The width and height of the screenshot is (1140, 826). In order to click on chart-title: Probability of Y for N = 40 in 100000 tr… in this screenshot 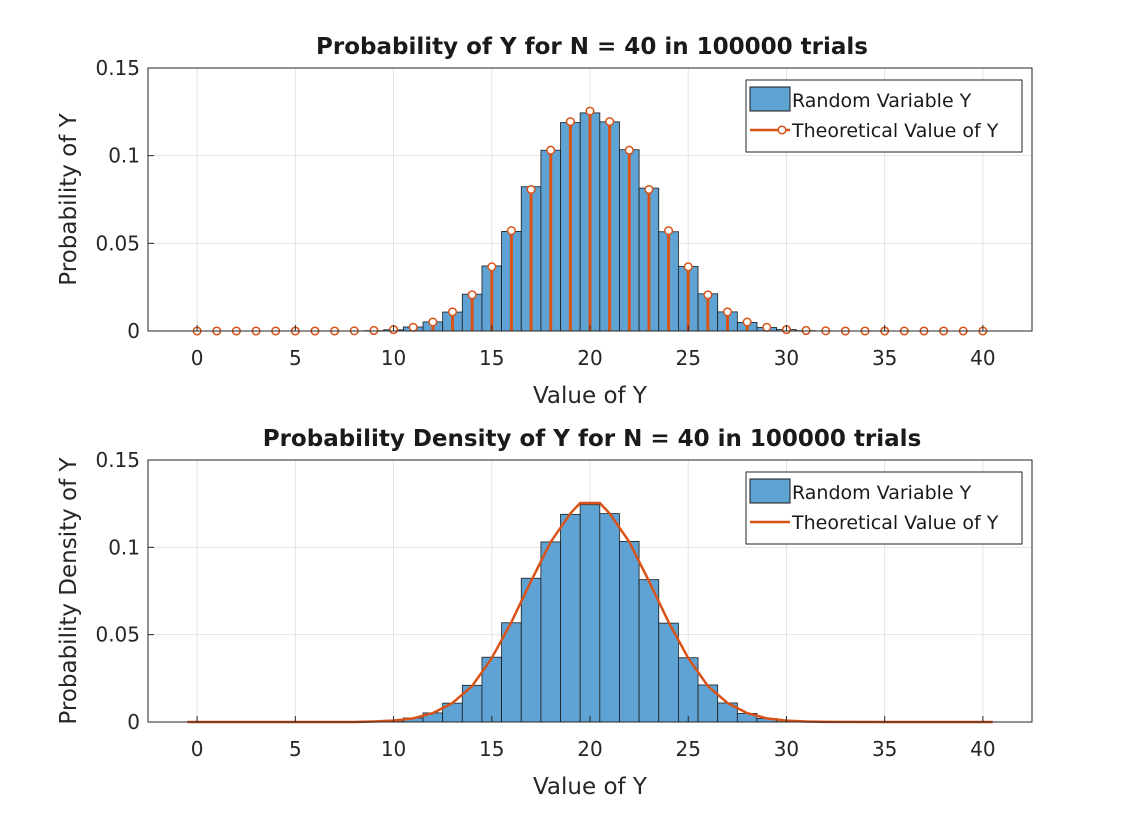, I will do `click(592, 47)`.